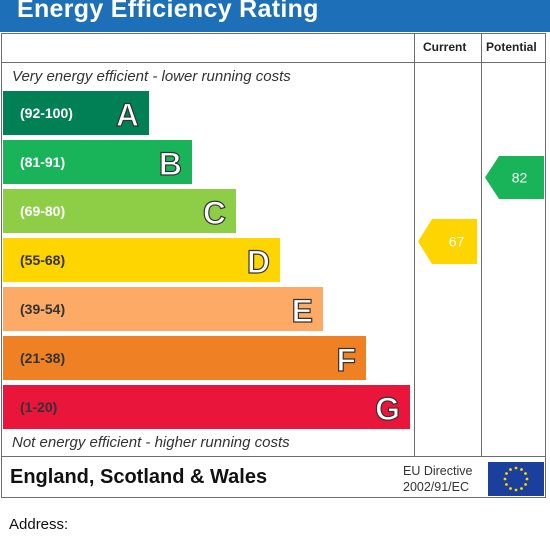  What do you see at coordinates (206, 407) in the screenshot?
I see `band-bar-g` at bounding box center [206, 407].